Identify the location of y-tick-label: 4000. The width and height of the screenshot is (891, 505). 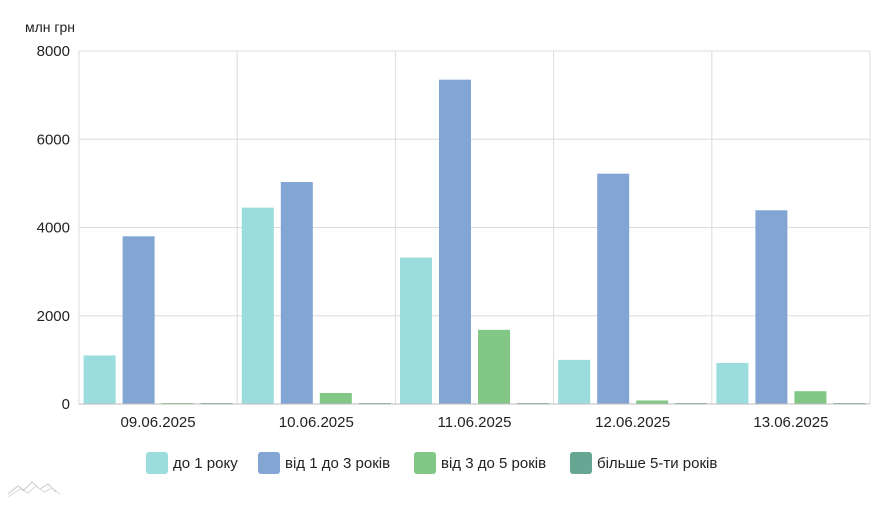
(53, 228).